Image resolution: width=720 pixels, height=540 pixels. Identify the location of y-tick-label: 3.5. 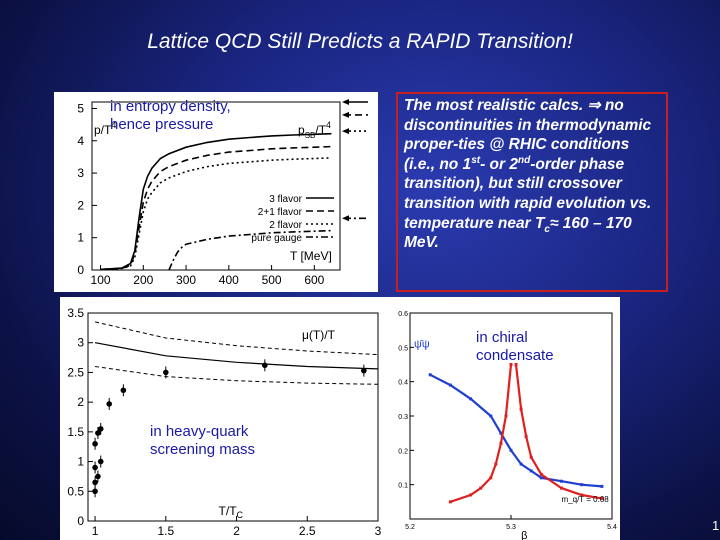
(75, 313).